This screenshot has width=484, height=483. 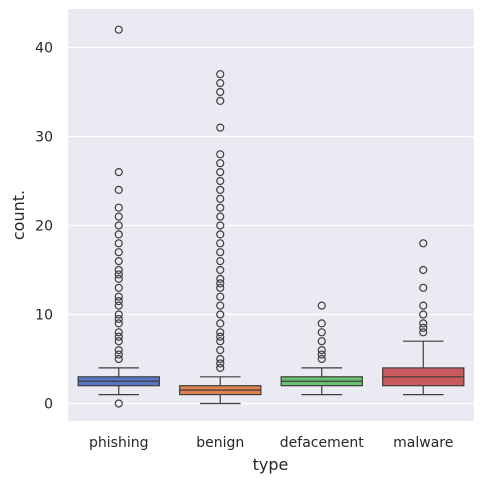 I want to click on x-tick-label: benign, so click(x=220, y=443).